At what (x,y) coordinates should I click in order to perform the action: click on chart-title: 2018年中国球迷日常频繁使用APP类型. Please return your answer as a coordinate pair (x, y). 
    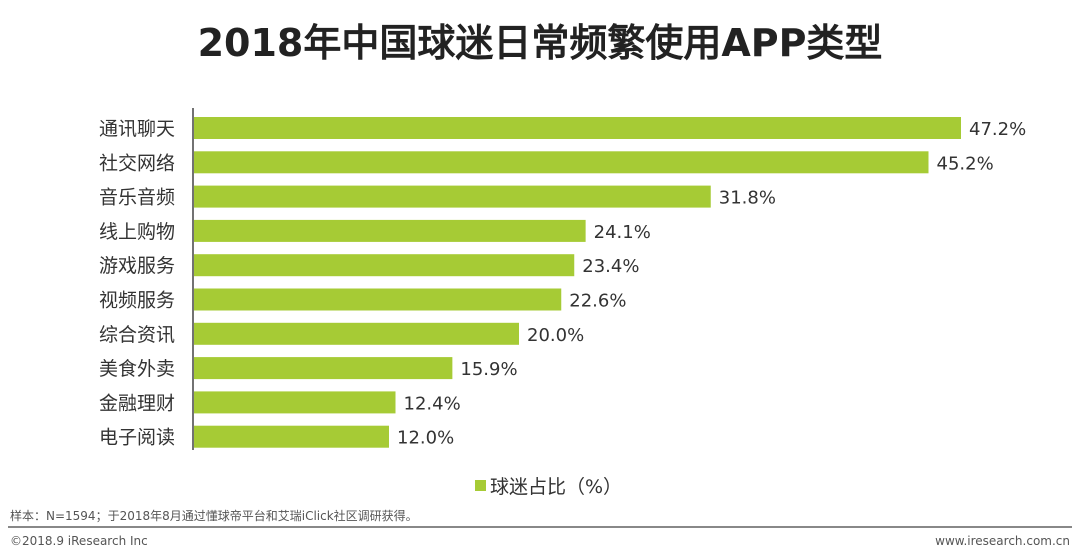
    Looking at the image, I should click on (540, 43).